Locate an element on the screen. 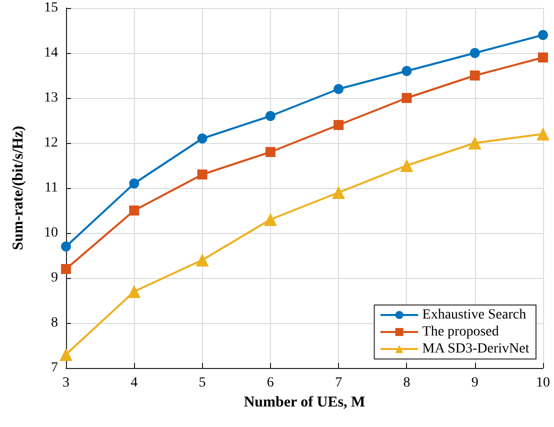  x-tick-label: 5 is located at coordinates (202, 383).